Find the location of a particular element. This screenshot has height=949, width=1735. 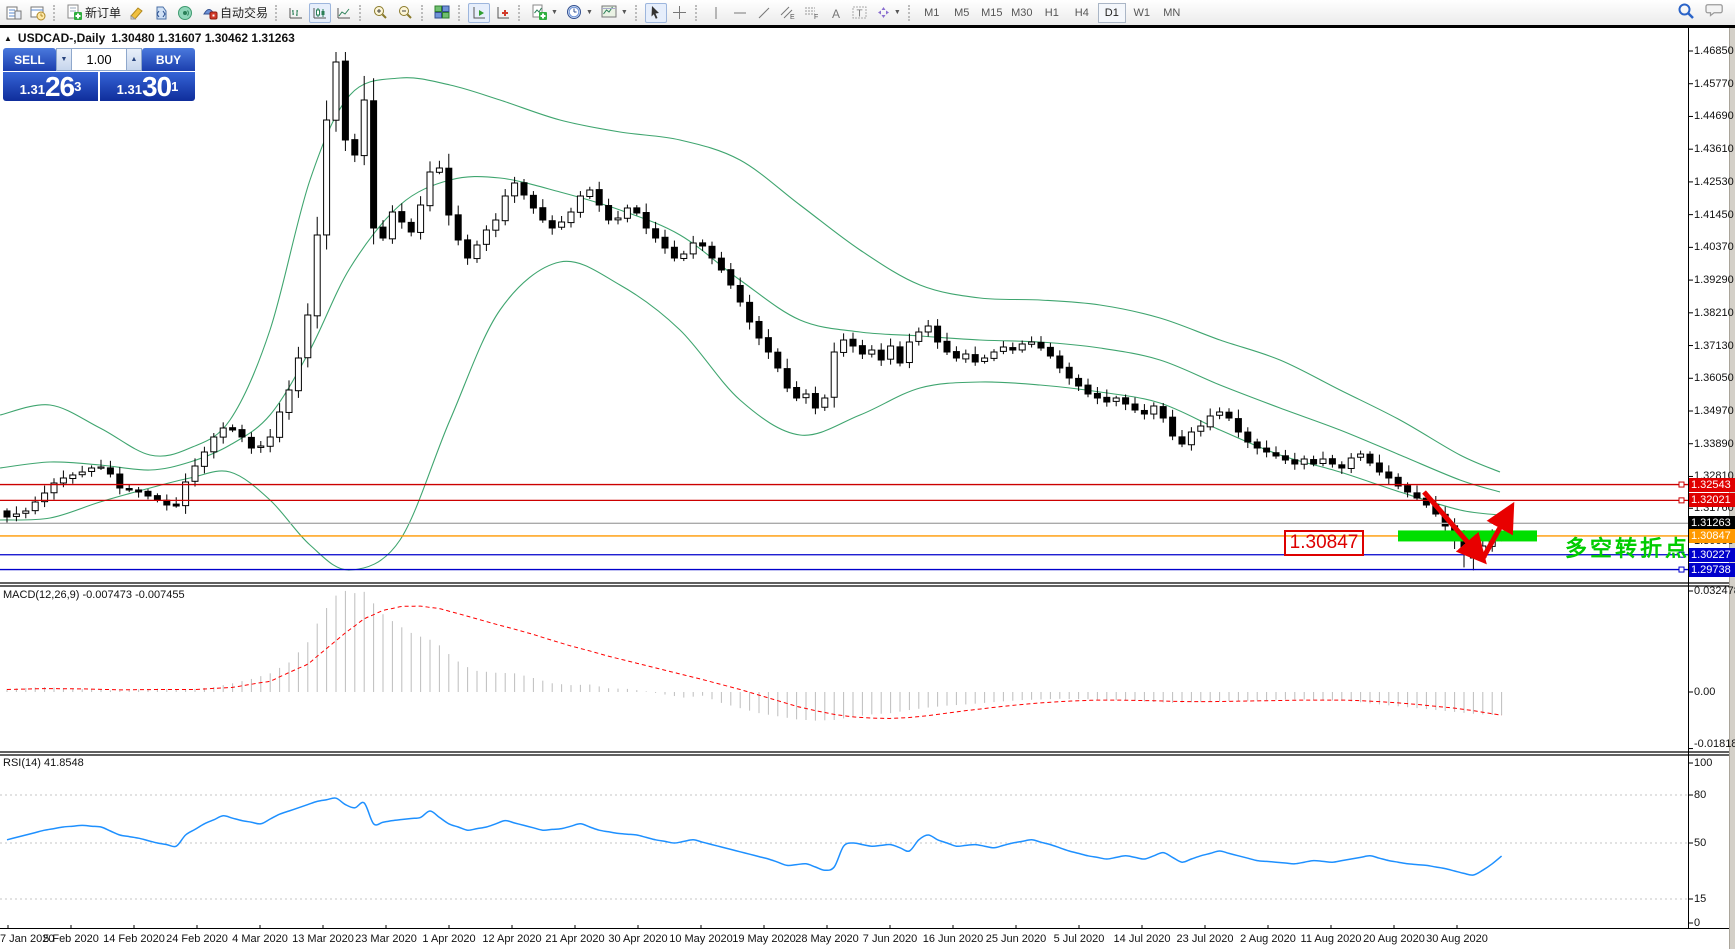

rsi-axis-label: 0 is located at coordinates (1697, 923).